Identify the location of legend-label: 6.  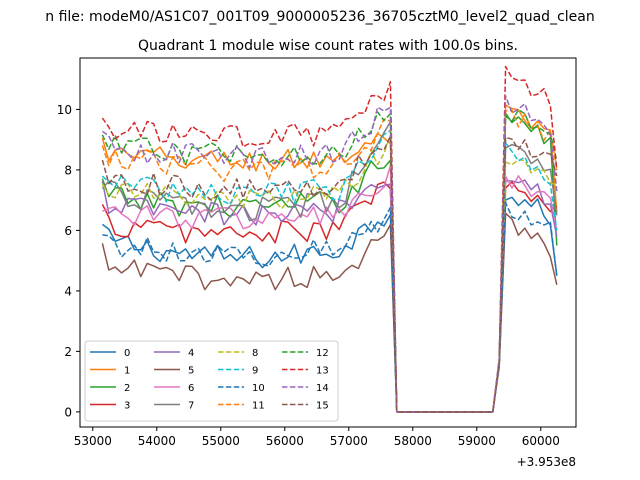
(191, 388).